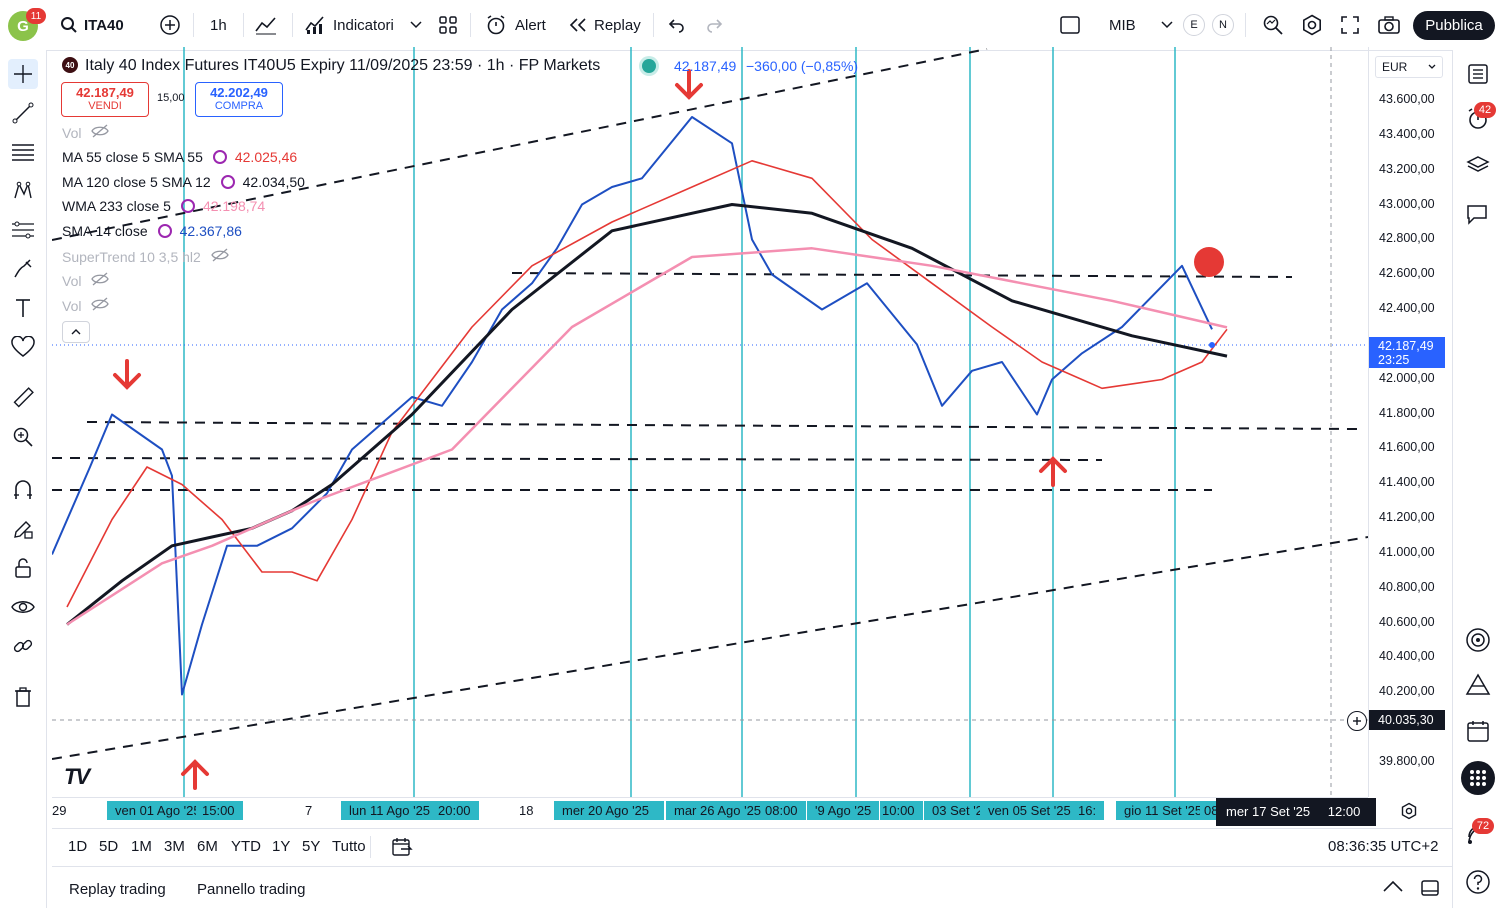 This screenshot has height=909, width=1500. What do you see at coordinates (1070, 25) in the screenshot?
I see `fullscreen-toggle-button` at bounding box center [1070, 25].